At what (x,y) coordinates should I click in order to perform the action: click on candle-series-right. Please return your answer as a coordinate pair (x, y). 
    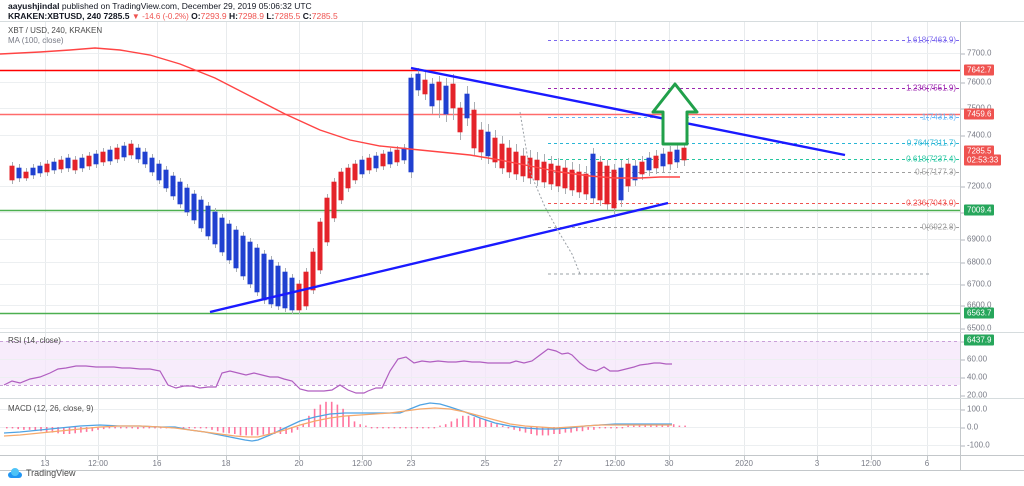
    Looking at the image, I should click on (547, 141).